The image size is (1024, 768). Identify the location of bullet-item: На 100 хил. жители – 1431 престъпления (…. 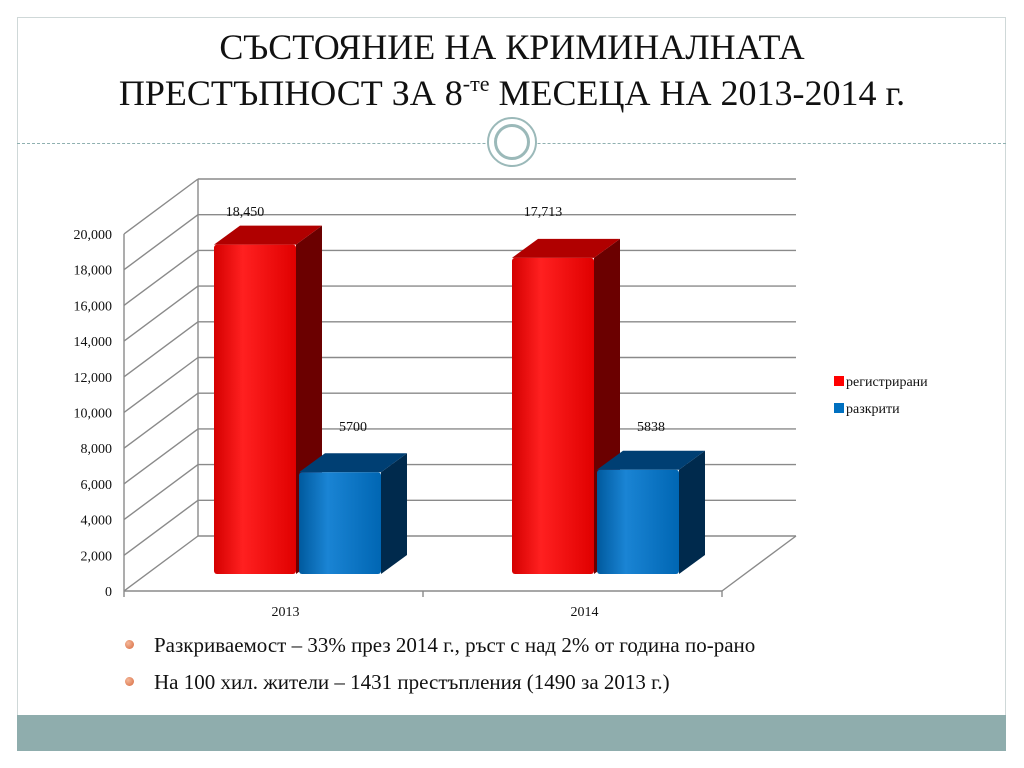
(438, 685).